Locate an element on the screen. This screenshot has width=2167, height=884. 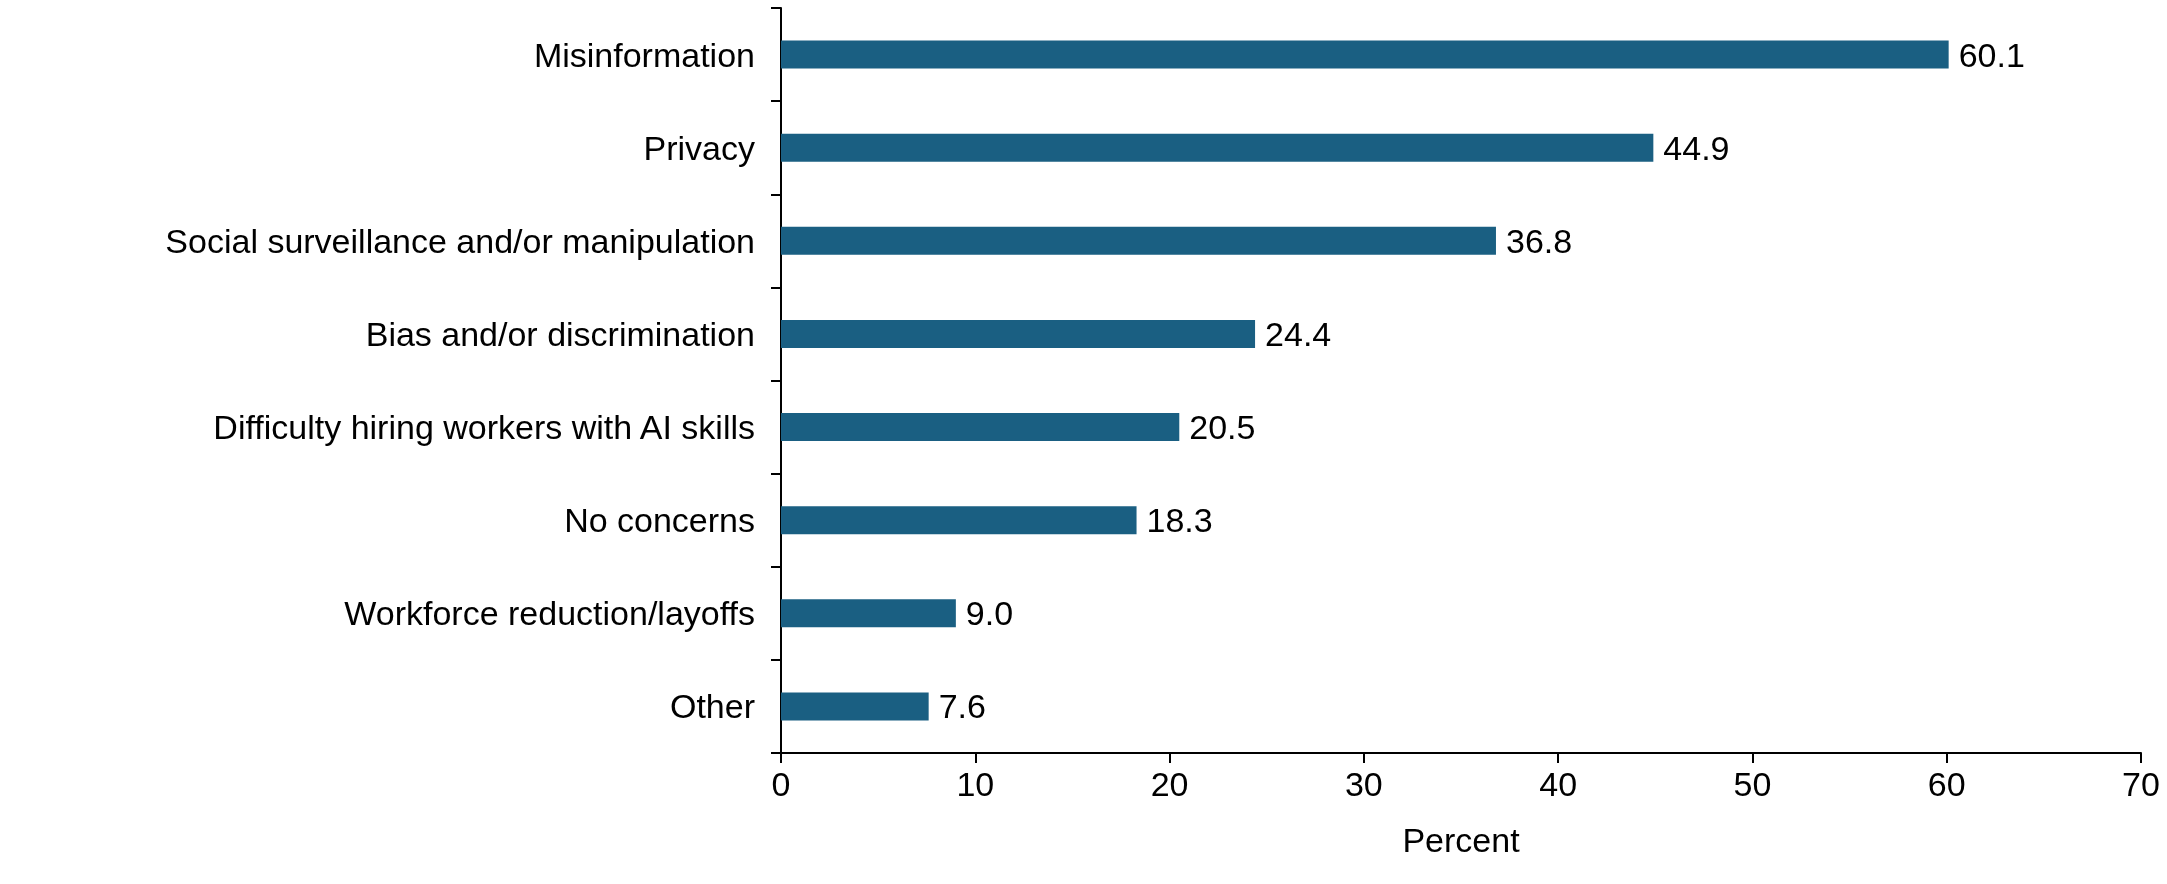
y-tick-label: Social surveillance and/or manipulation is located at coordinates (460, 240).